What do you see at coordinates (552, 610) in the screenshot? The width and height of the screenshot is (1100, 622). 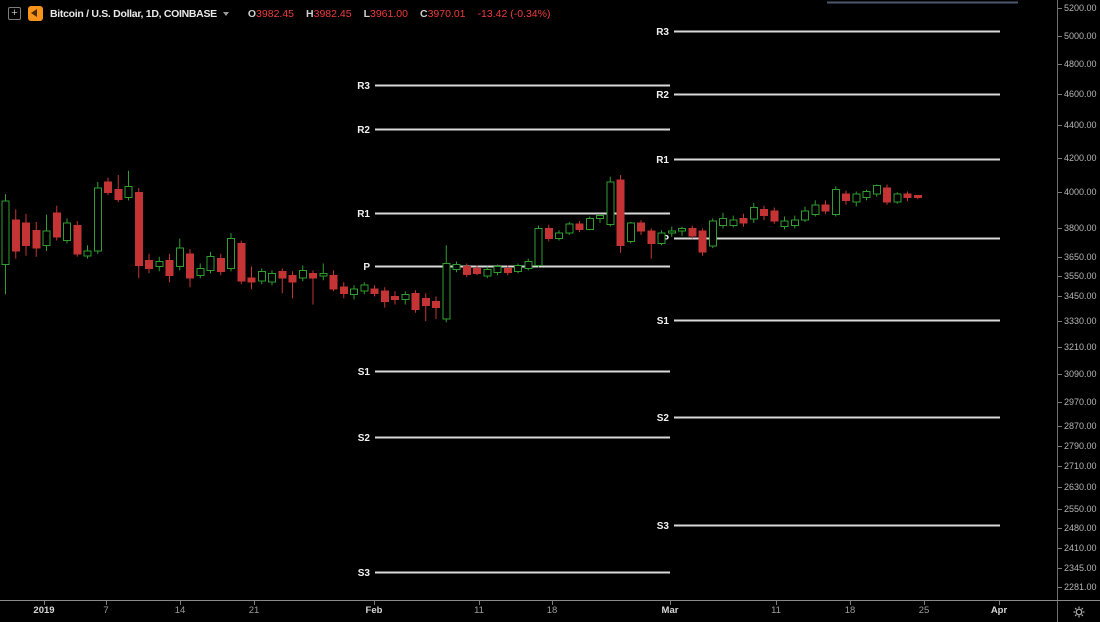 I see `time-axis-label: 18` at bounding box center [552, 610].